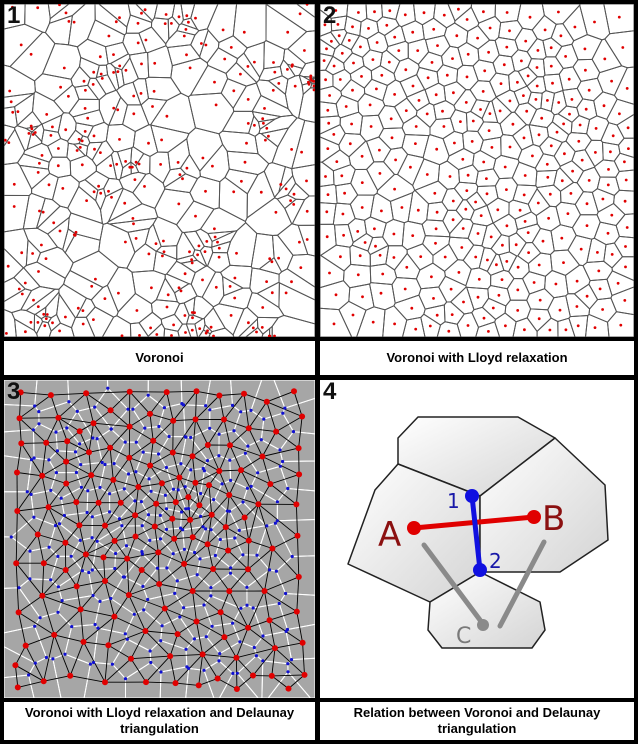 The height and width of the screenshot is (744, 638). I want to click on panel-number: 3, so click(14, 392).